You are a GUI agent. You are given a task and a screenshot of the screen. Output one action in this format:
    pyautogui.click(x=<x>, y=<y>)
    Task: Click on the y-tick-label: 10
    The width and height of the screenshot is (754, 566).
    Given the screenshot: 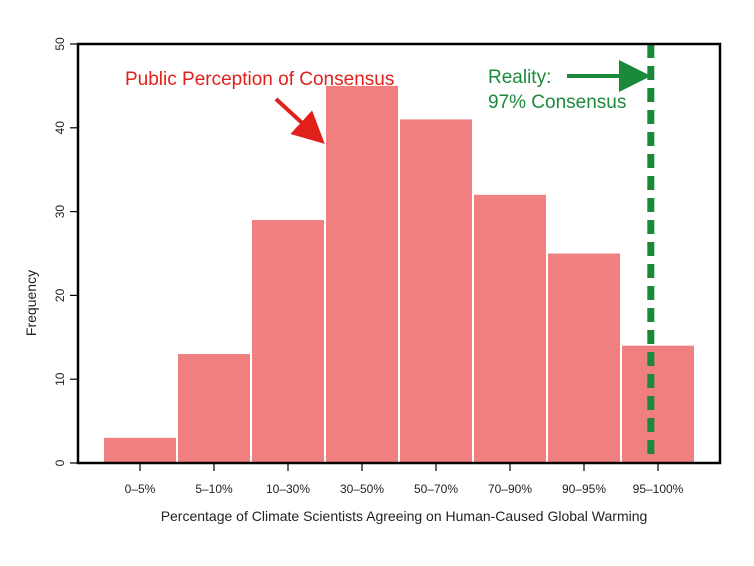 What is the action you would take?
    pyautogui.click(x=60, y=379)
    